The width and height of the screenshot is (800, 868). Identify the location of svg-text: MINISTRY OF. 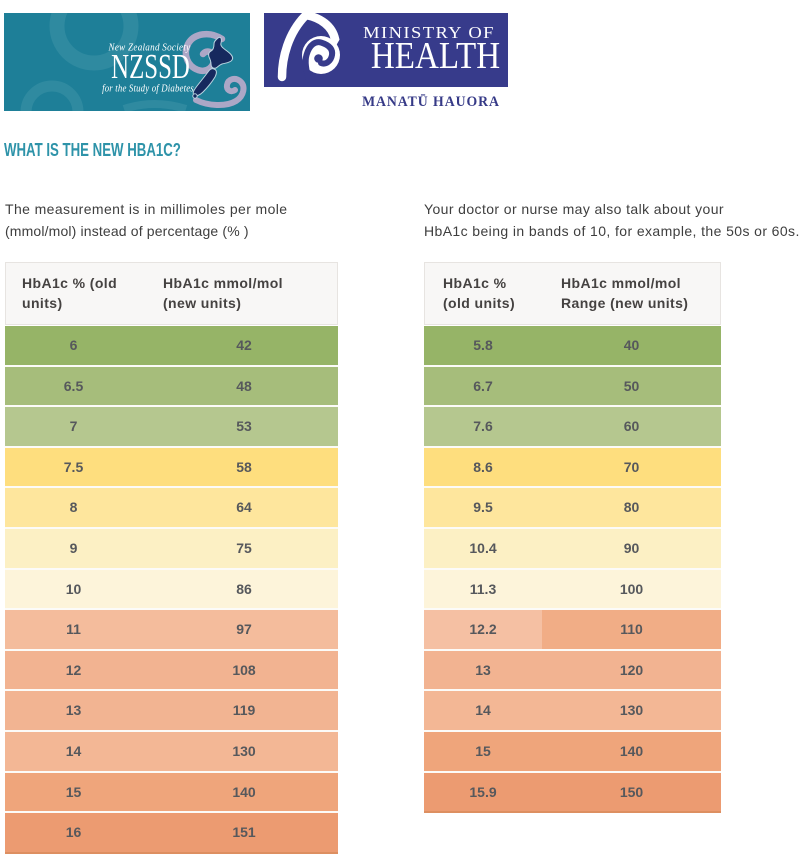
(429, 32).